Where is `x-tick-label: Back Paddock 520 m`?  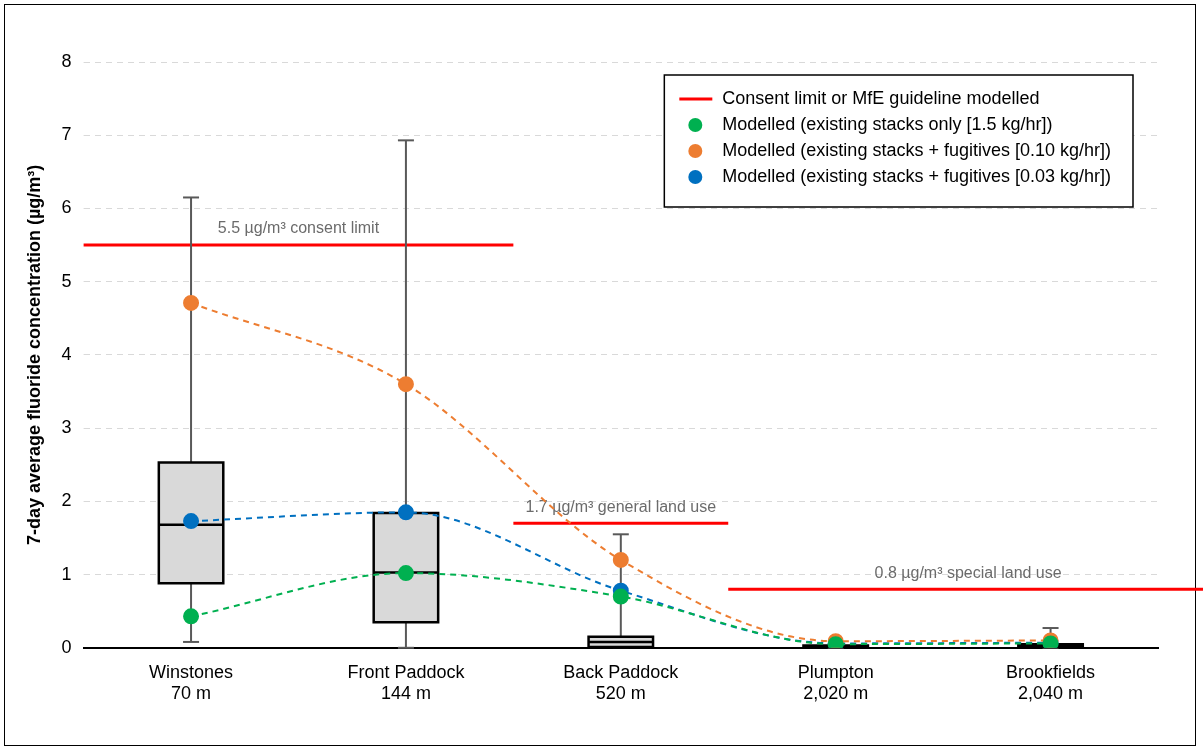
x-tick-label: Back Paddock 520 m is located at coordinates (621, 682).